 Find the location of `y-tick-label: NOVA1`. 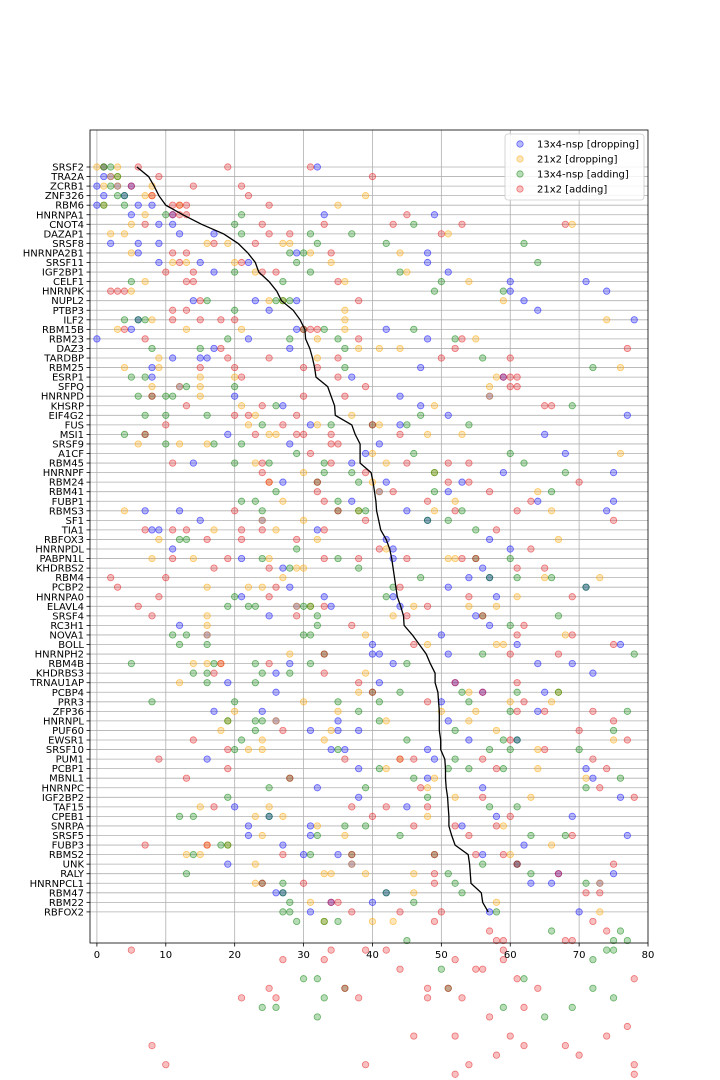

y-tick-label: NOVA1 is located at coordinates (66, 635).